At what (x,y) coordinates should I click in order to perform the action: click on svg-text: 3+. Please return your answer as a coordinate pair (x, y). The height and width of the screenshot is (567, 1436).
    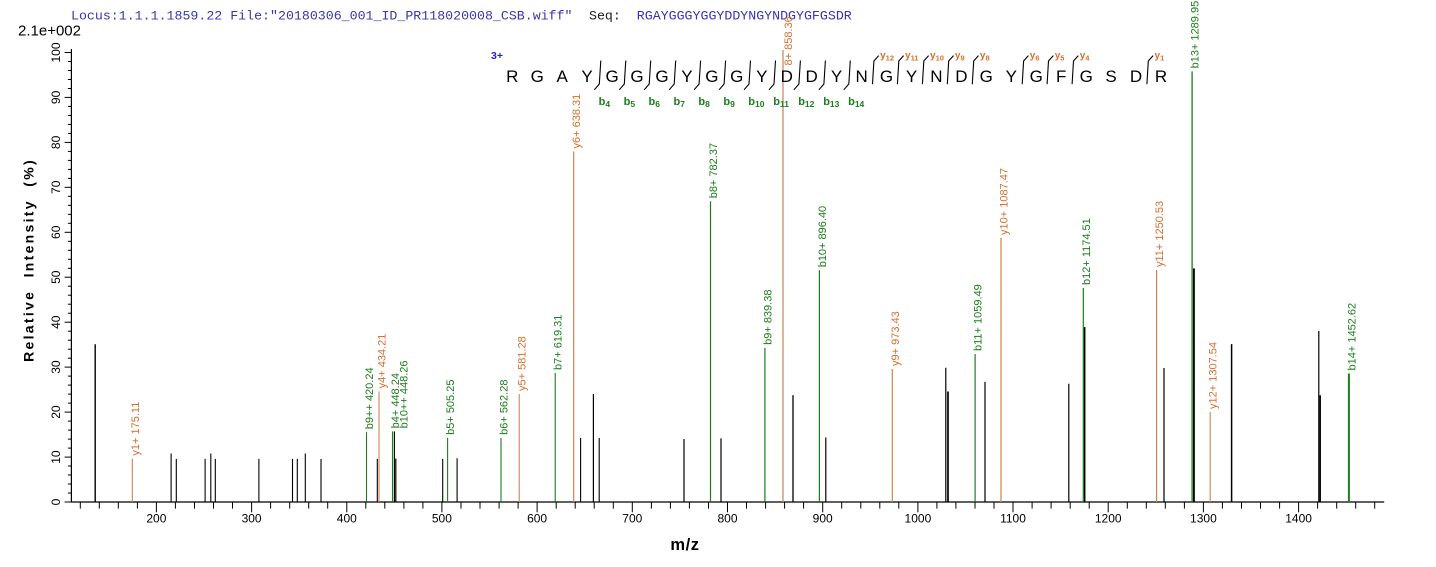
    Looking at the image, I should click on (497, 56).